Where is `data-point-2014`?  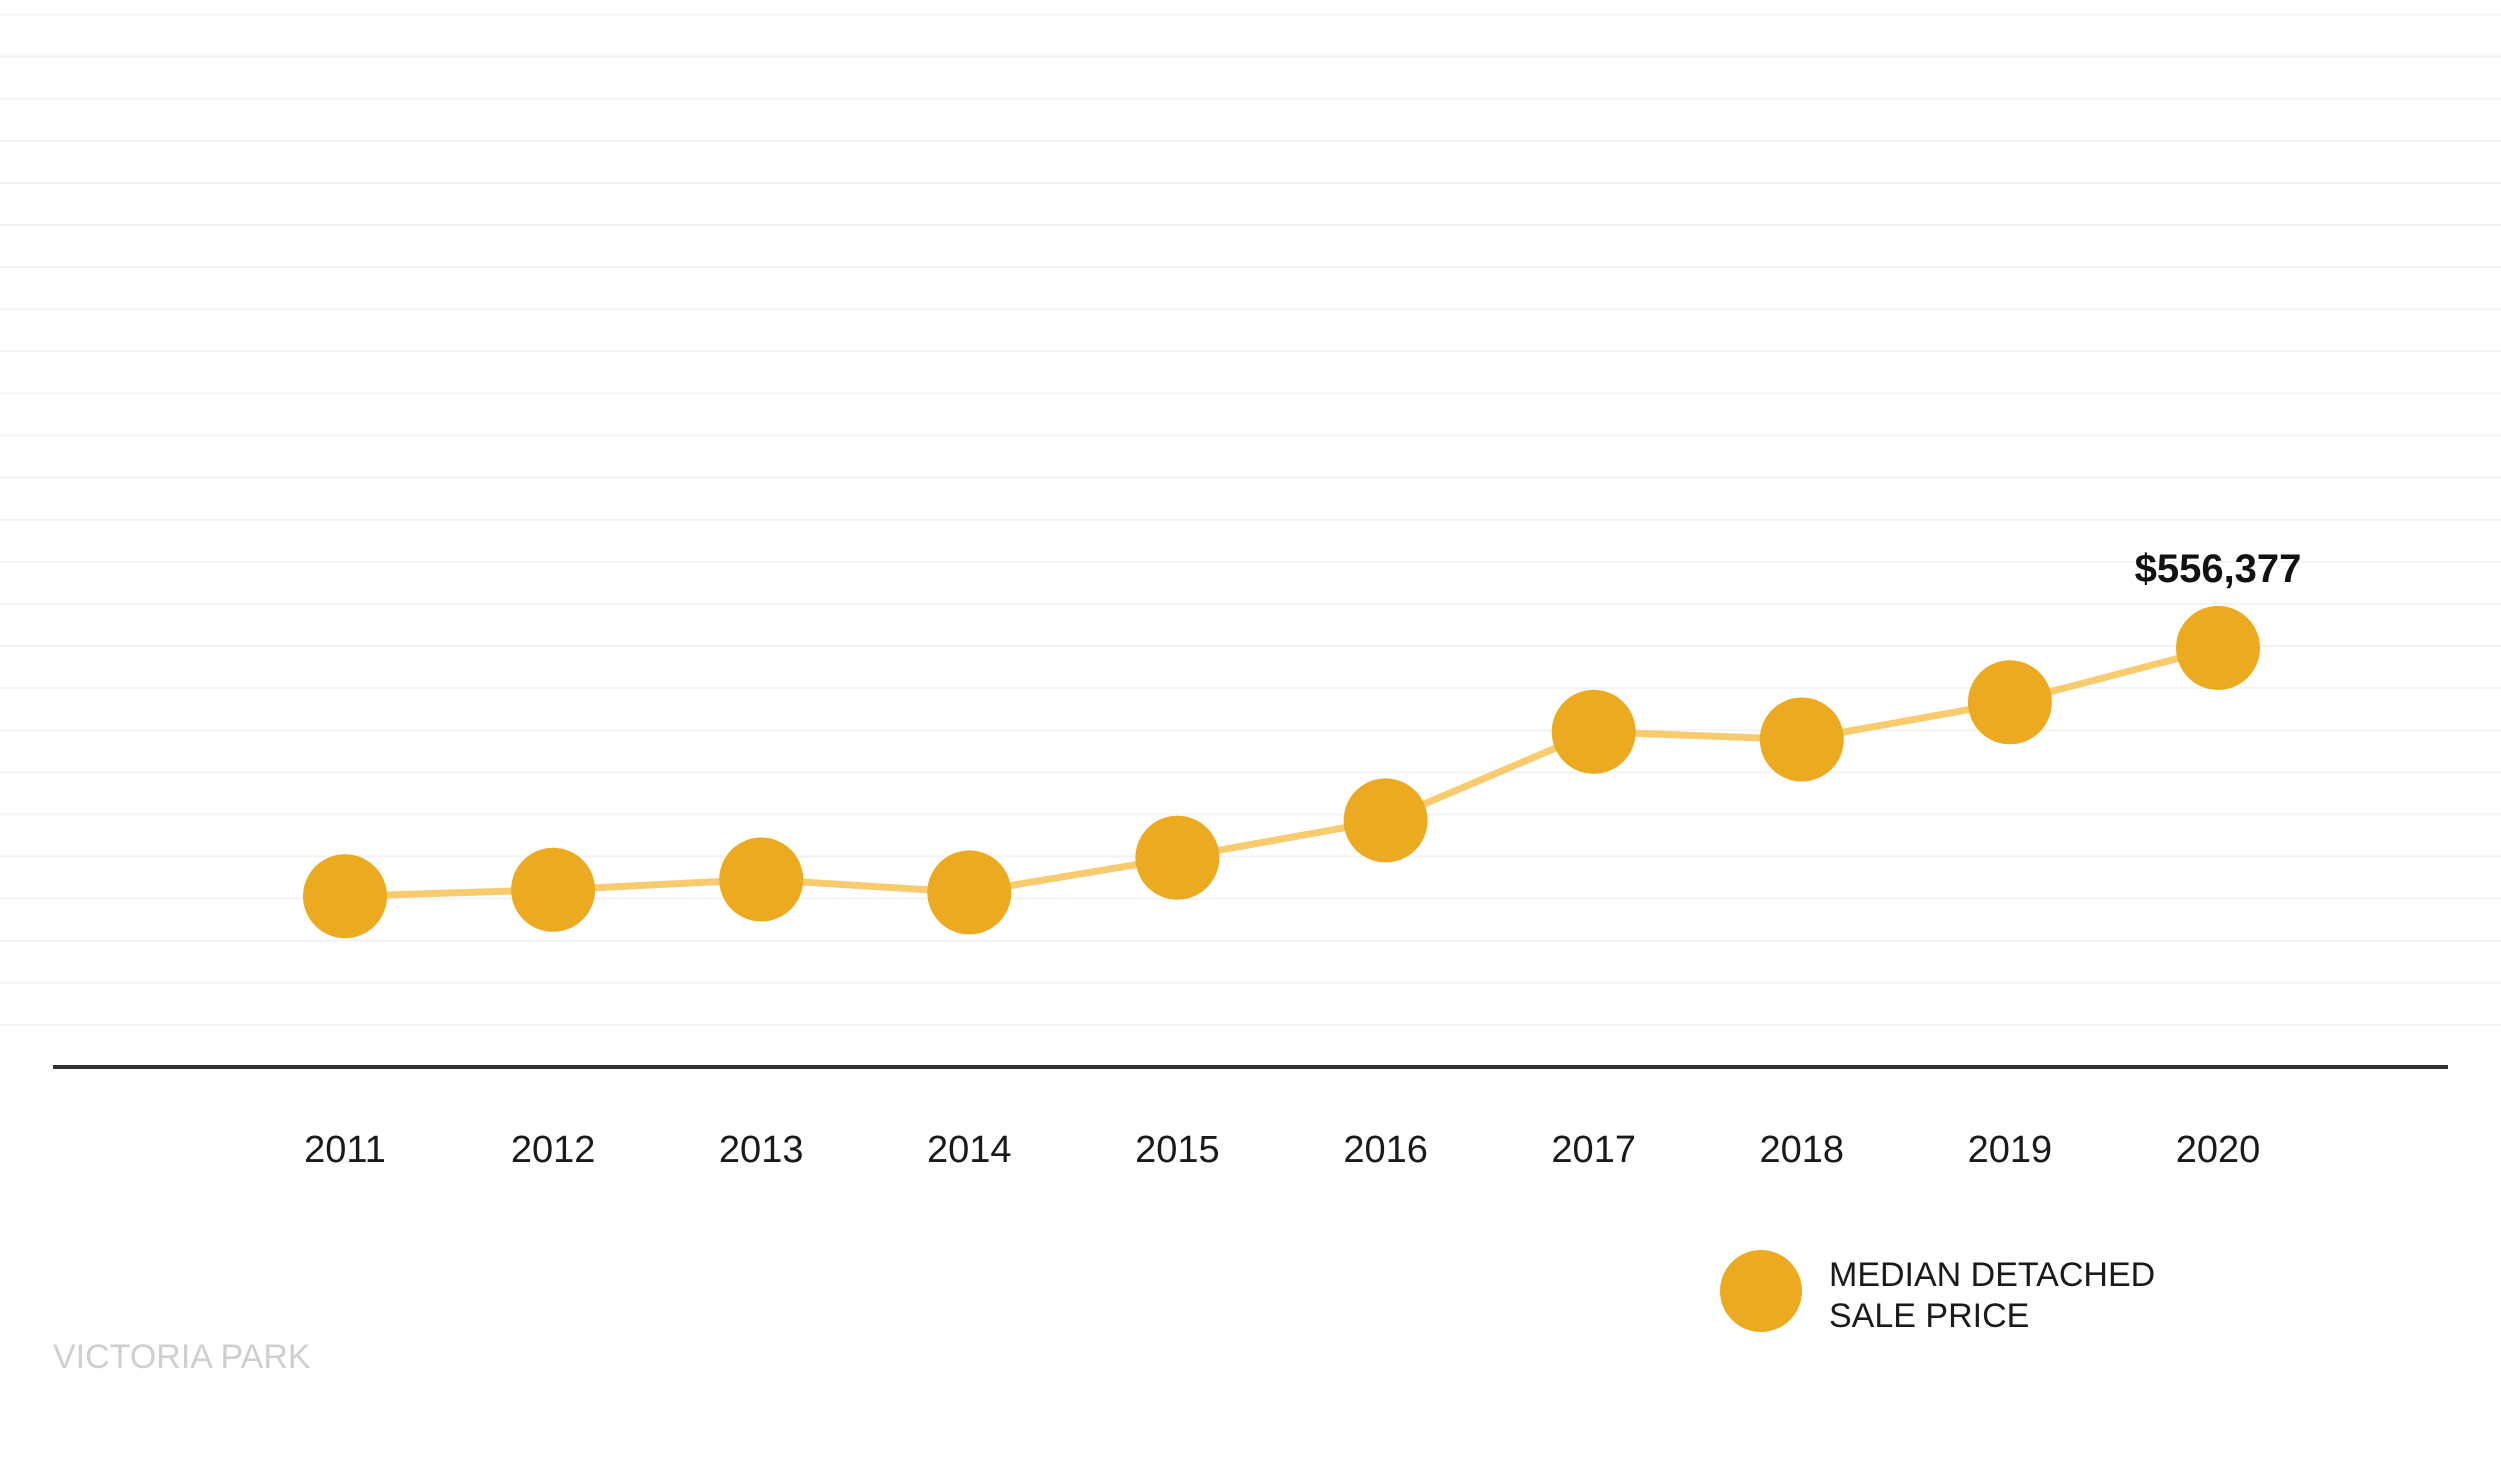 data-point-2014 is located at coordinates (969, 892).